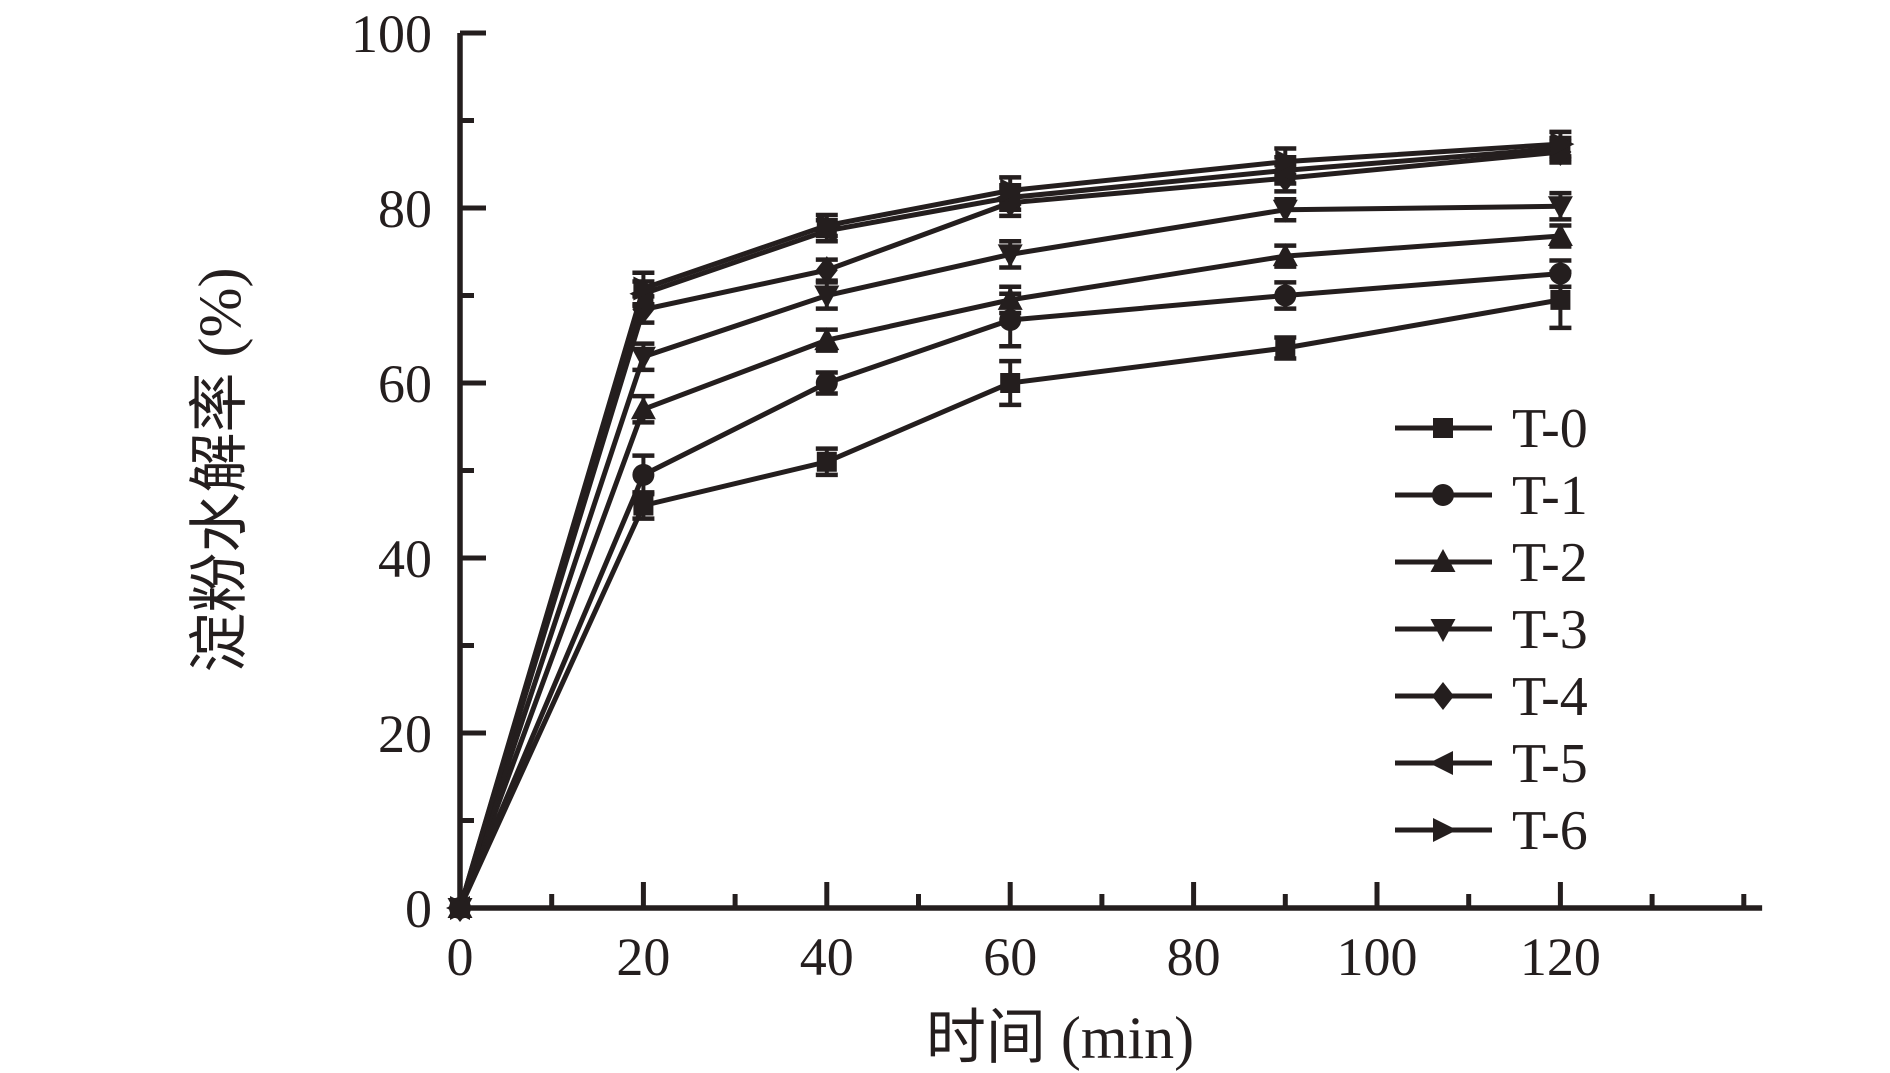 This screenshot has width=1890, height=1073. I want to click on legend-label: T-4, so click(1550, 697).